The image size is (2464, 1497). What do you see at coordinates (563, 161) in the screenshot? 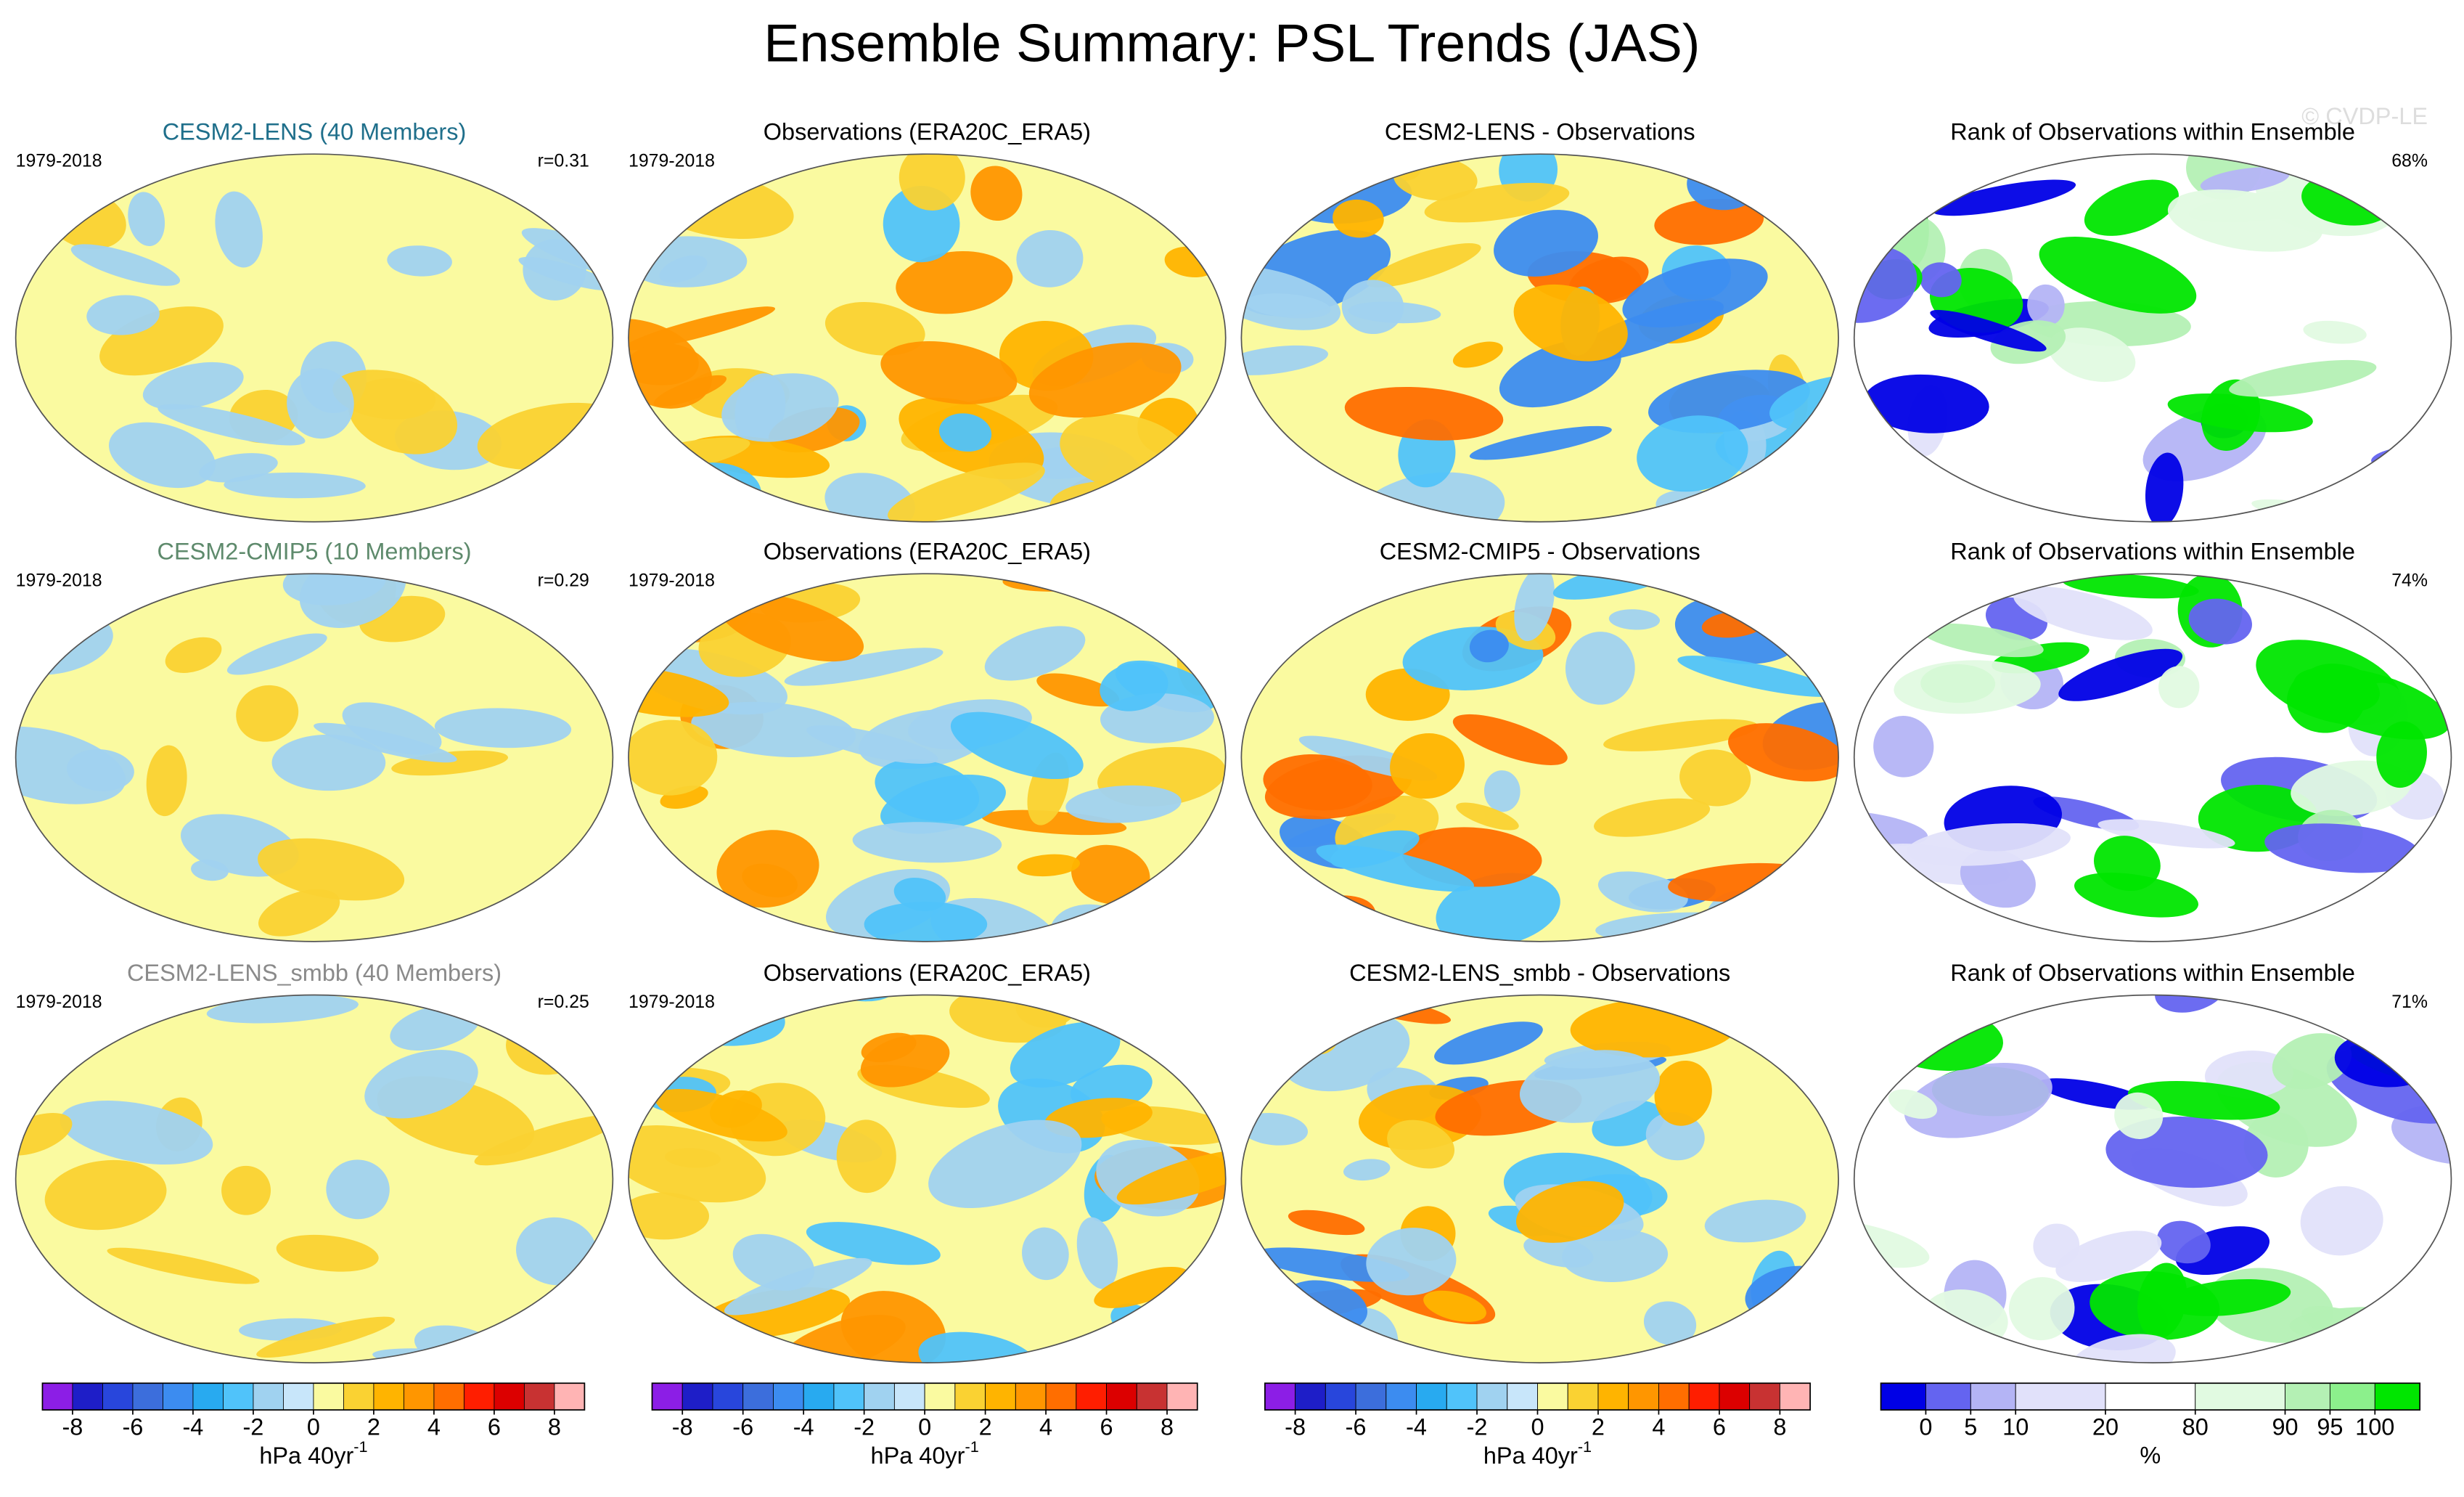
I see `panel-right-label: r=0.31` at bounding box center [563, 161].